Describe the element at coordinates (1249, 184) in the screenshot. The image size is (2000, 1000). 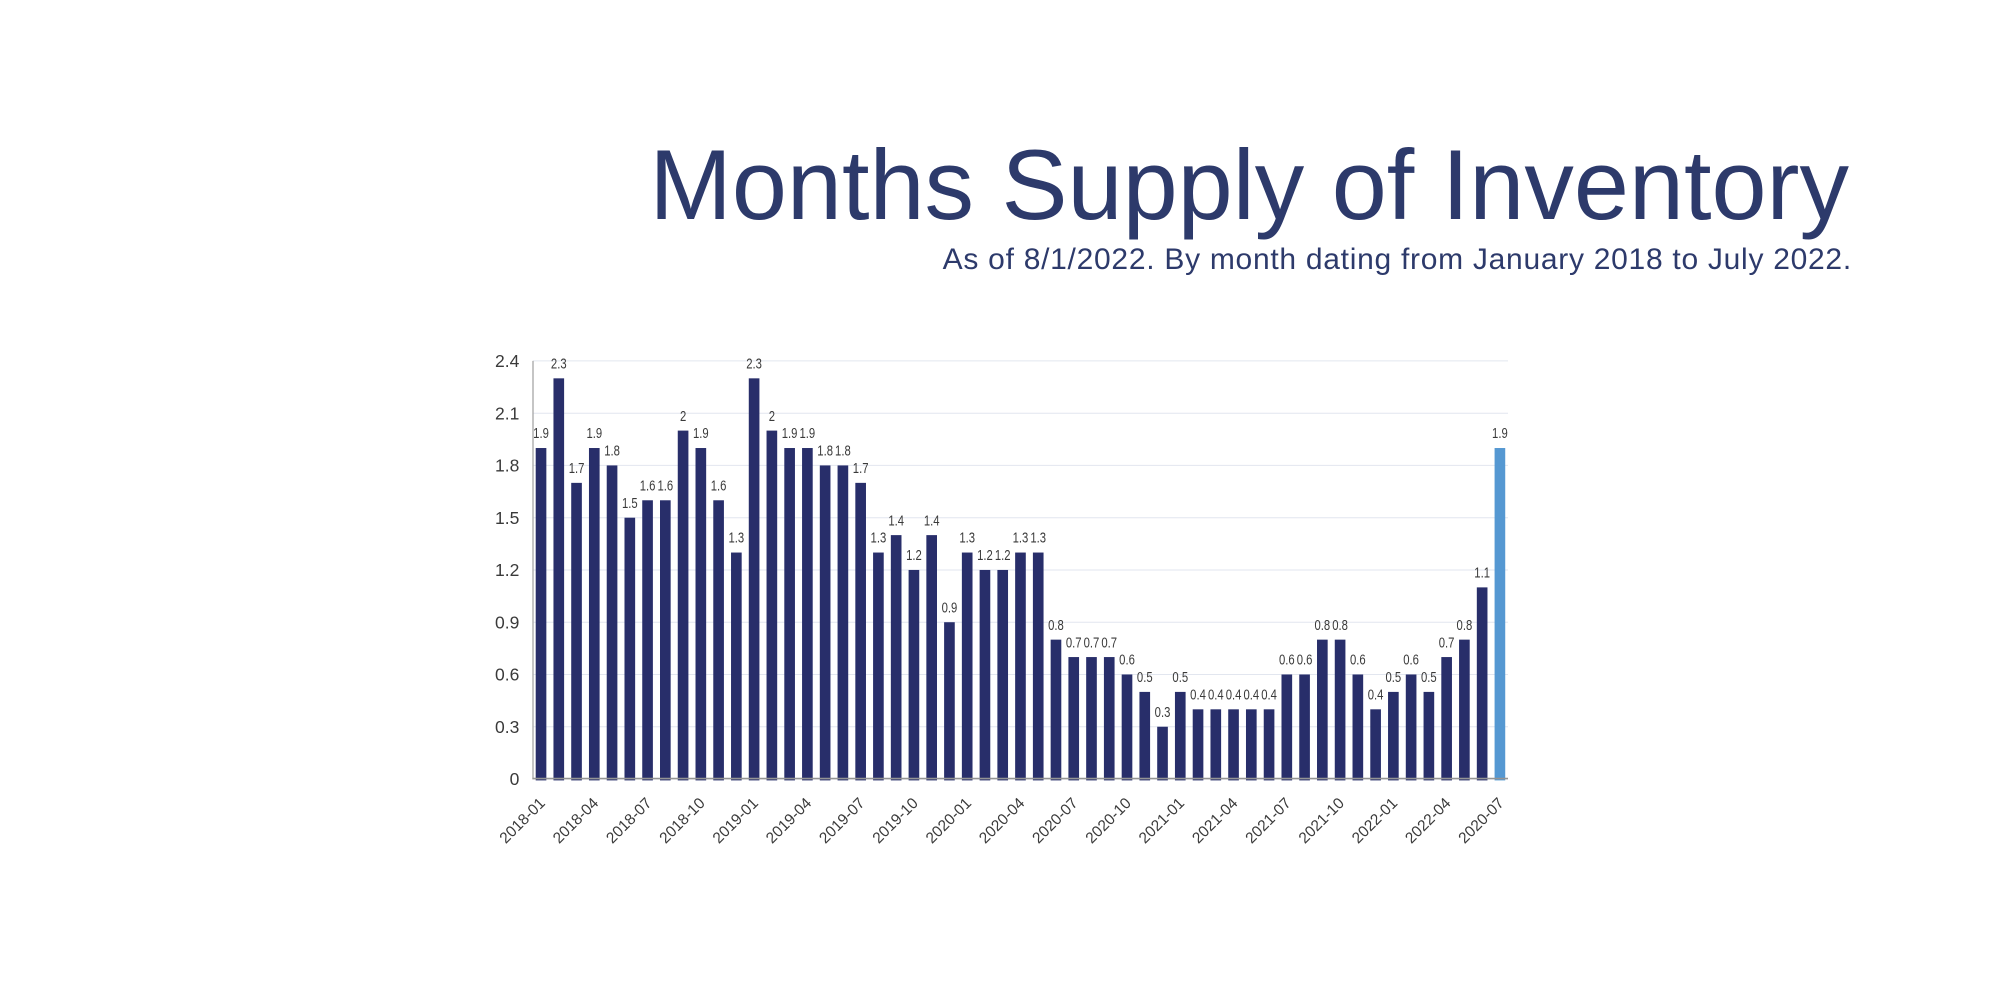
I see `svg-text: Months Supply of Inventory` at that location.